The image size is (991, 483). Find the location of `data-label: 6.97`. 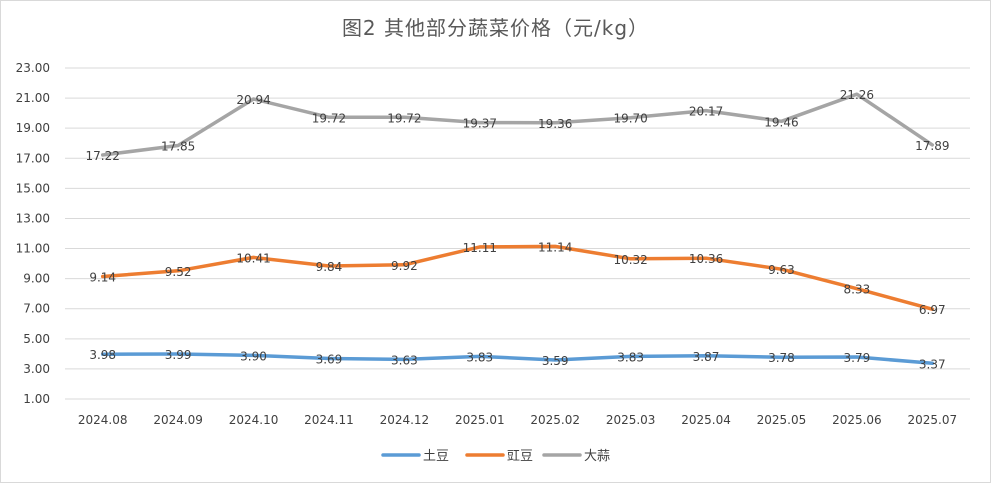

data-label: 6.97 is located at coordinates (932, 310).